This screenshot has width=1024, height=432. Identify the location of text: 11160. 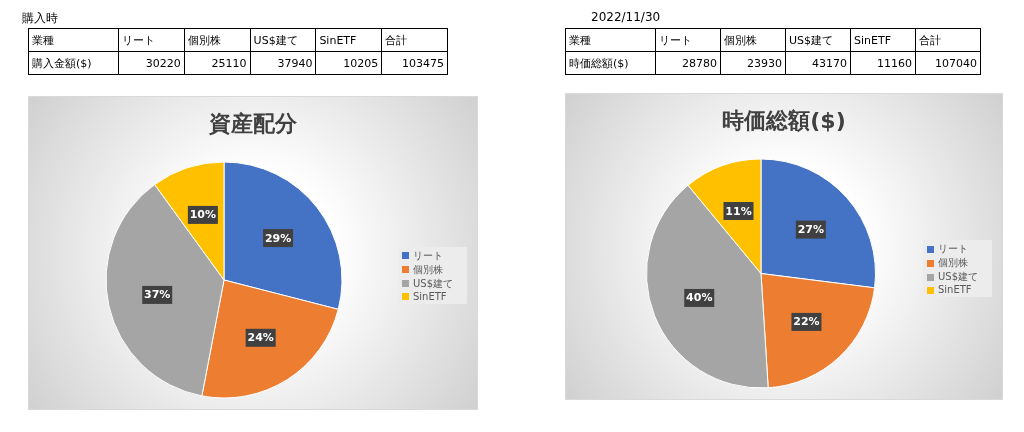
(883, 63).